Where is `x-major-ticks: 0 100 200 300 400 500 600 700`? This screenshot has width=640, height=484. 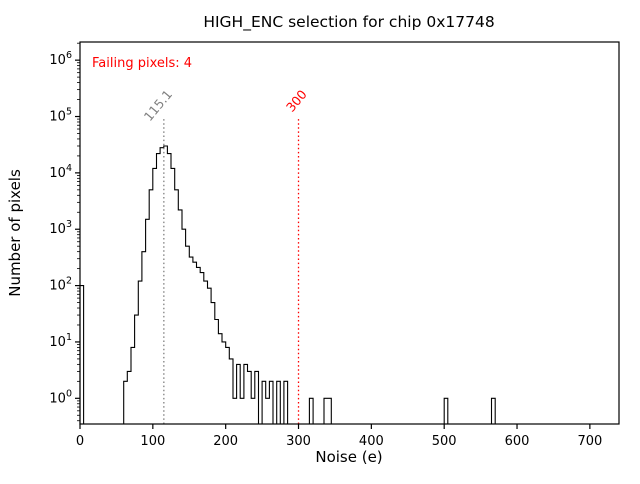 x-major-ticks: 0 100 200 300 400 500 600 700 is located at coordinates (339, 436).